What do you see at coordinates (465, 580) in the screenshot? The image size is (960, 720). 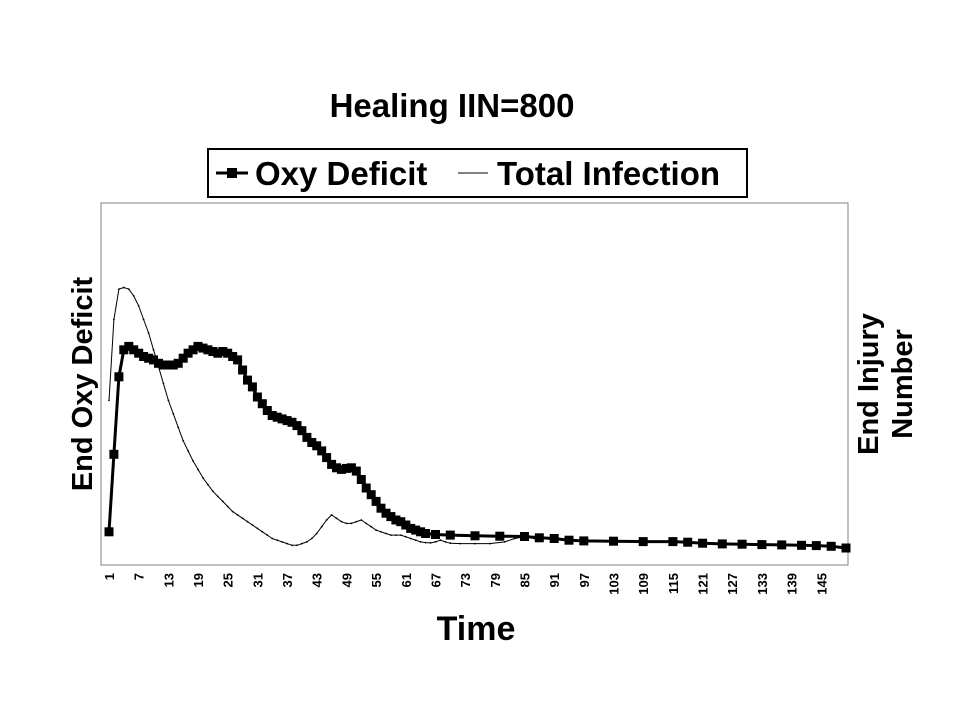 I see `x-tick-label: 73` at bounding box center [465, 580].